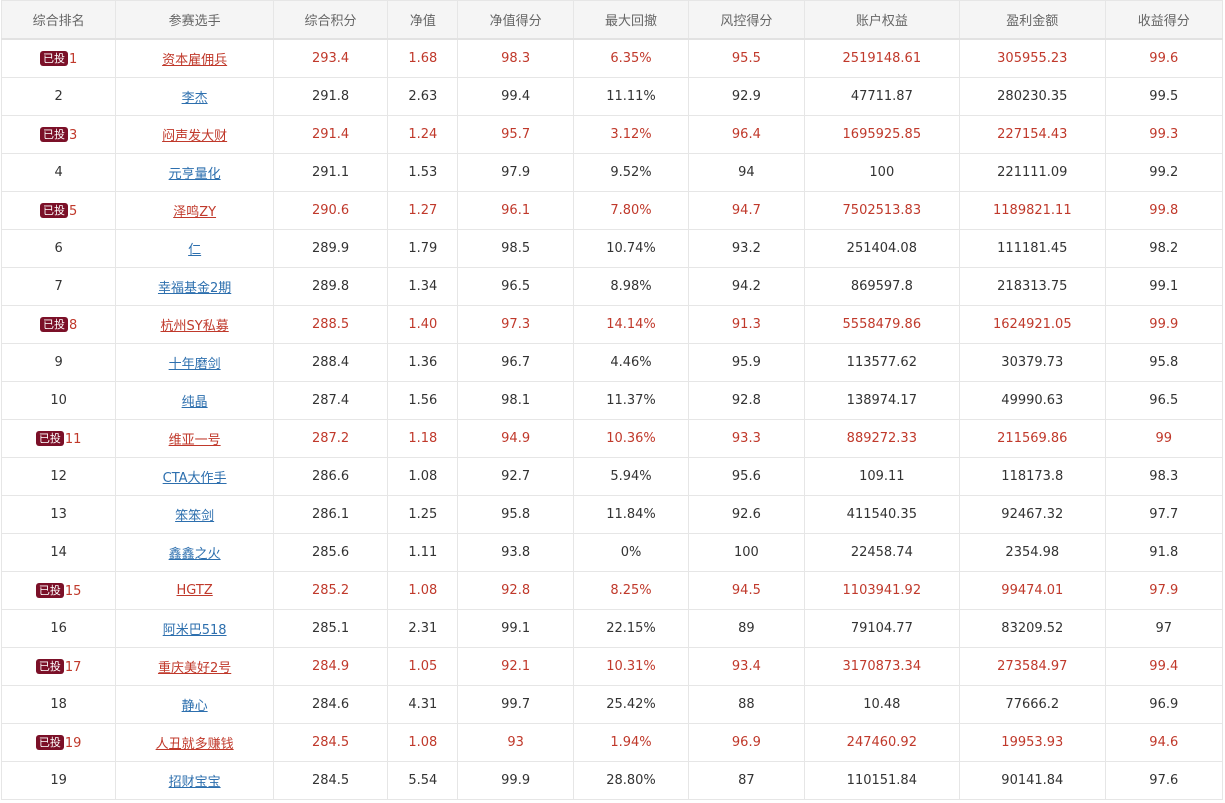 The height and width of the screenshot is (803, 1225). Describe the element at coordinates (631, 96) in the screenshot. I see `cell-max-drawdown: 11.11%` at that location.